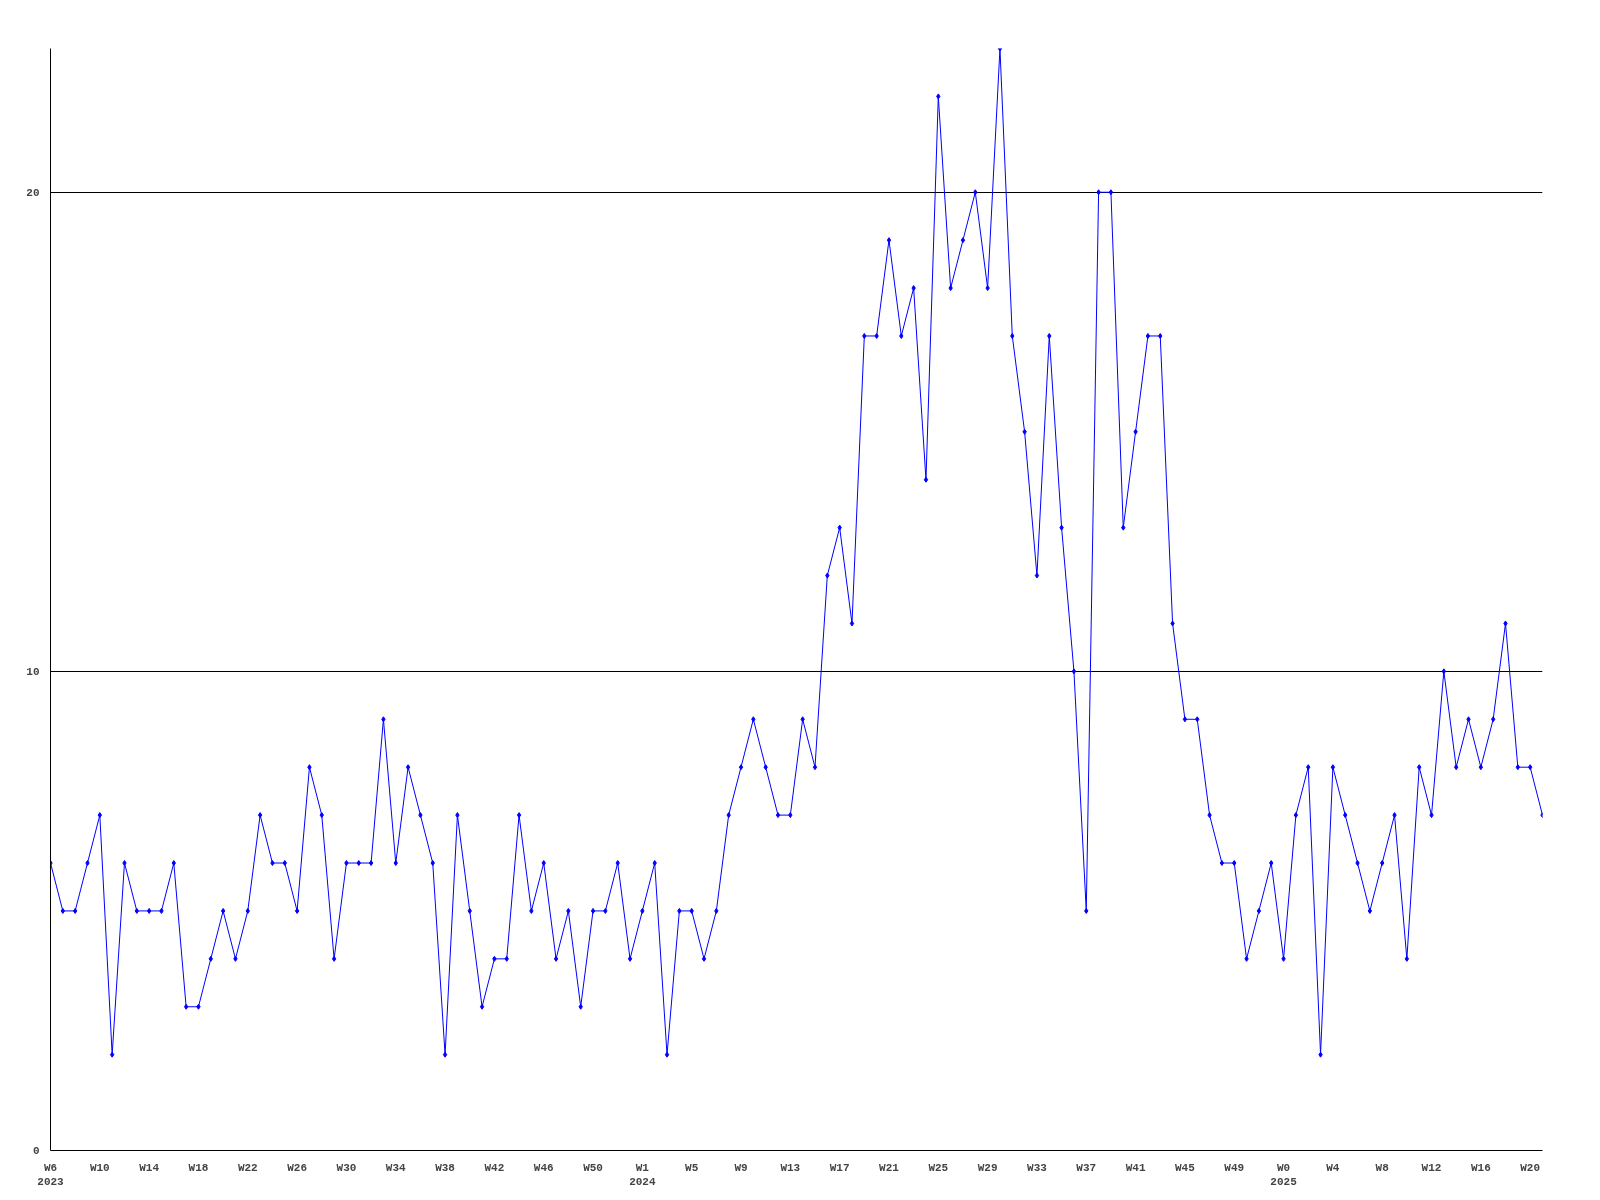 The width and height of the screenshot is (1600, 1200). I want to click on x-tick-label: W46, so click(543, 1167).